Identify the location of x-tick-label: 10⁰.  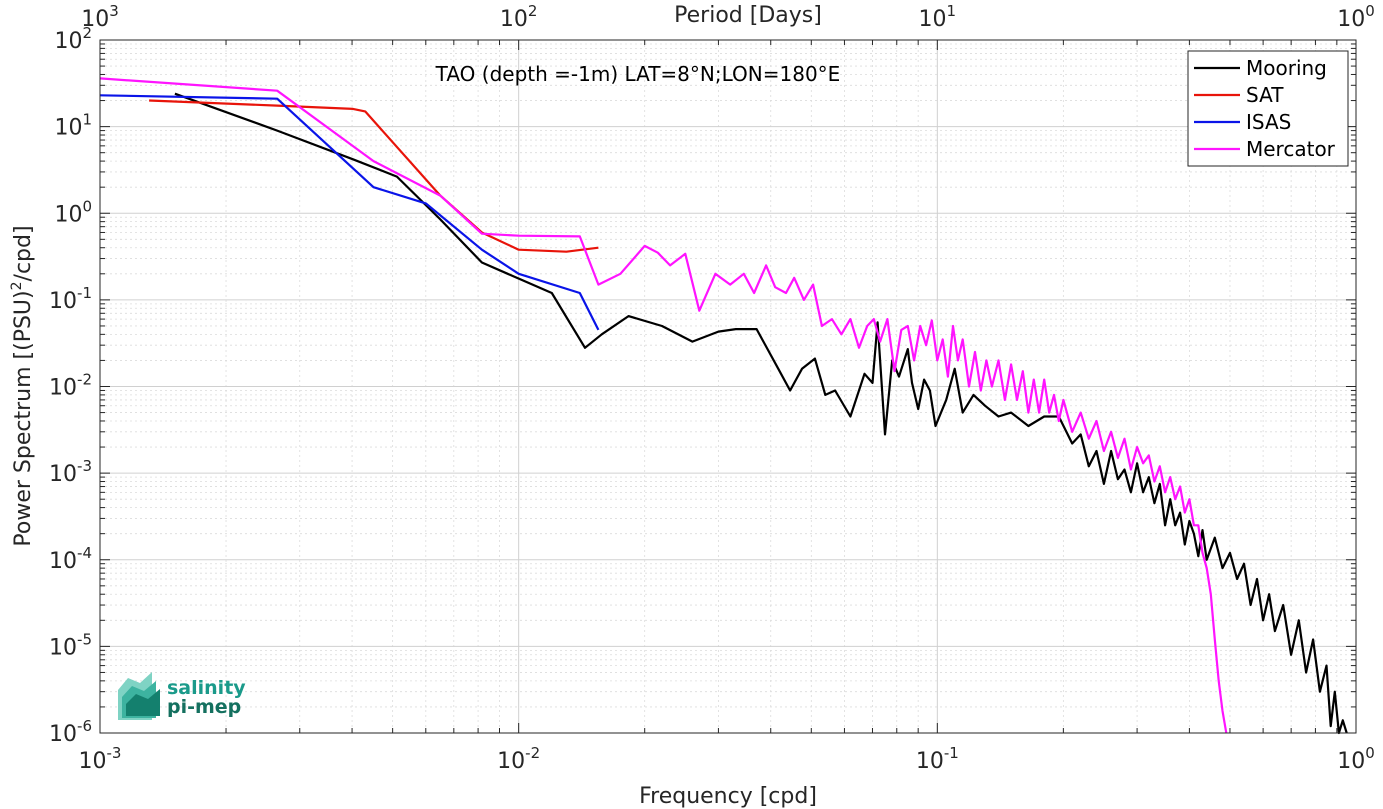
(1356, 759).